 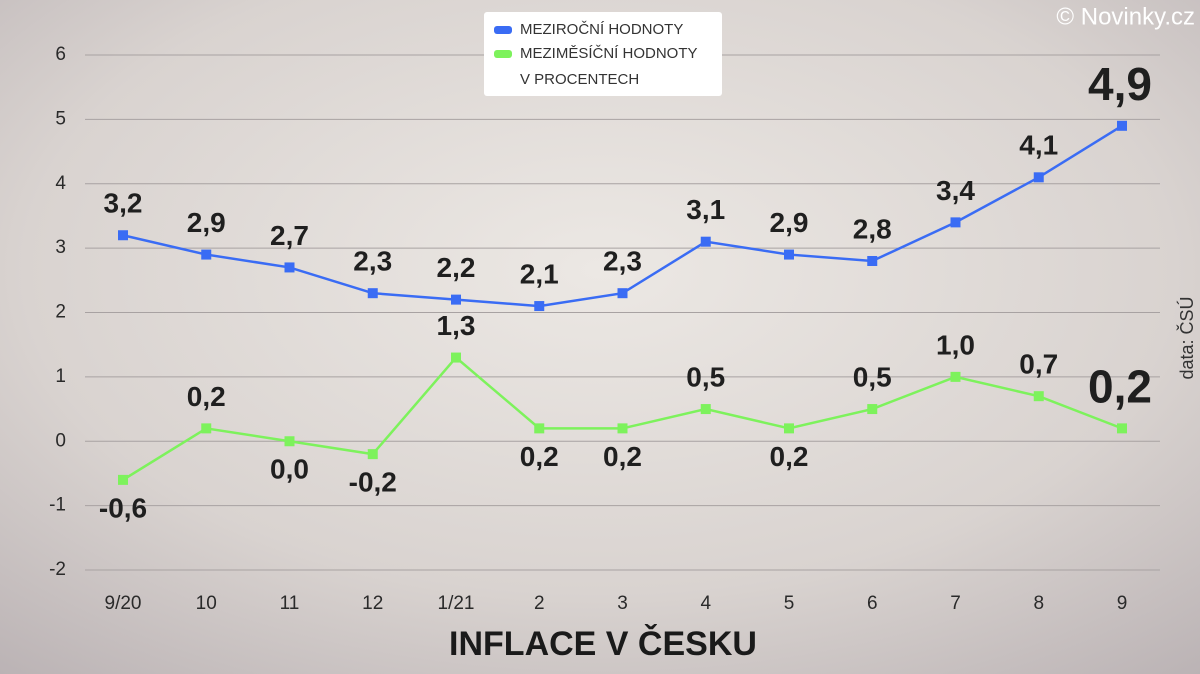 I want to click on data-label: 3,1, so click(x=705, y=209).